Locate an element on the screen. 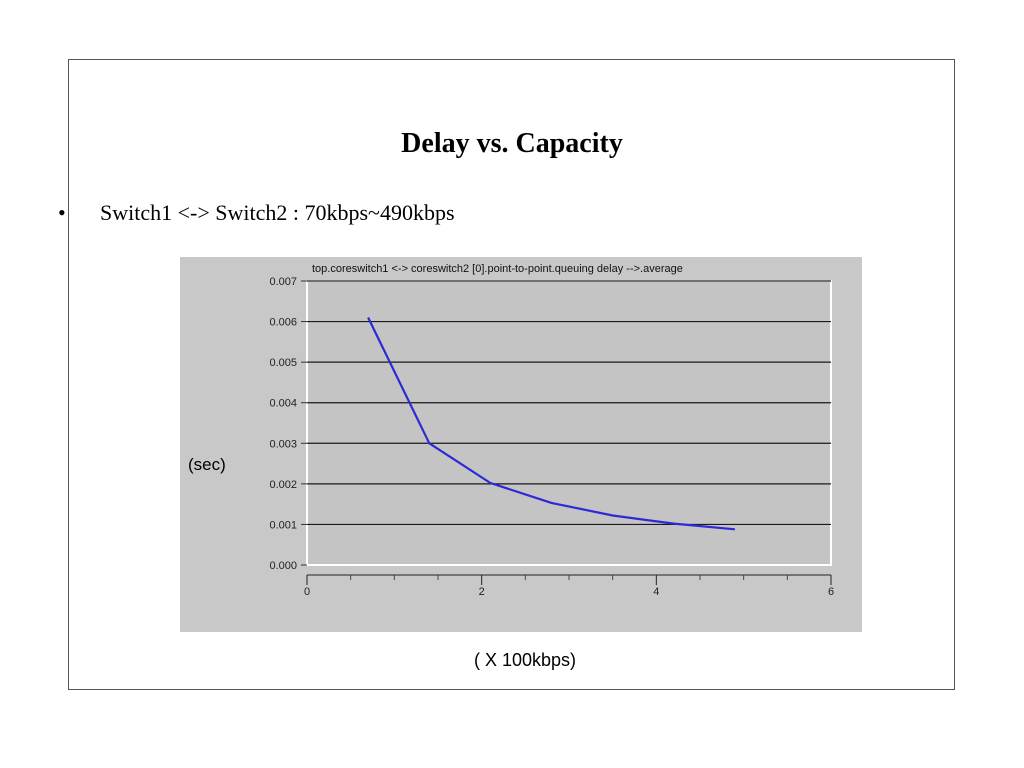 Image resolution: width=1024 pixels, height=768 pixels. y-tick-label: 0.000 is located at coordinates (283, 566).